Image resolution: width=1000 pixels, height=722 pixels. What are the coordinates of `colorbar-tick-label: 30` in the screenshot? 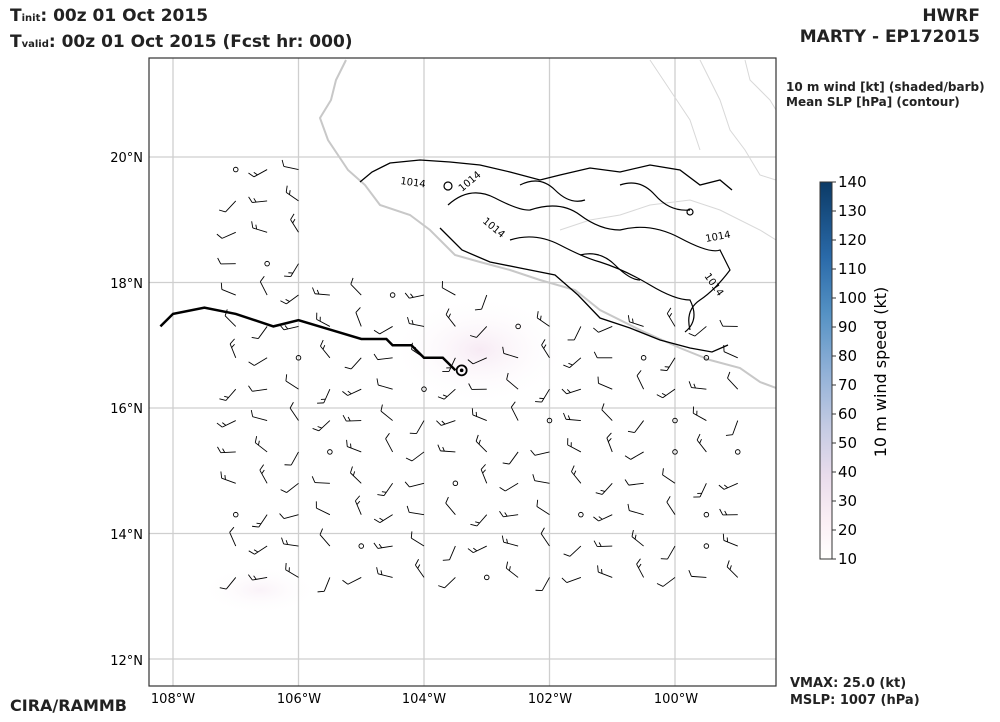 It's located at (847, 501).